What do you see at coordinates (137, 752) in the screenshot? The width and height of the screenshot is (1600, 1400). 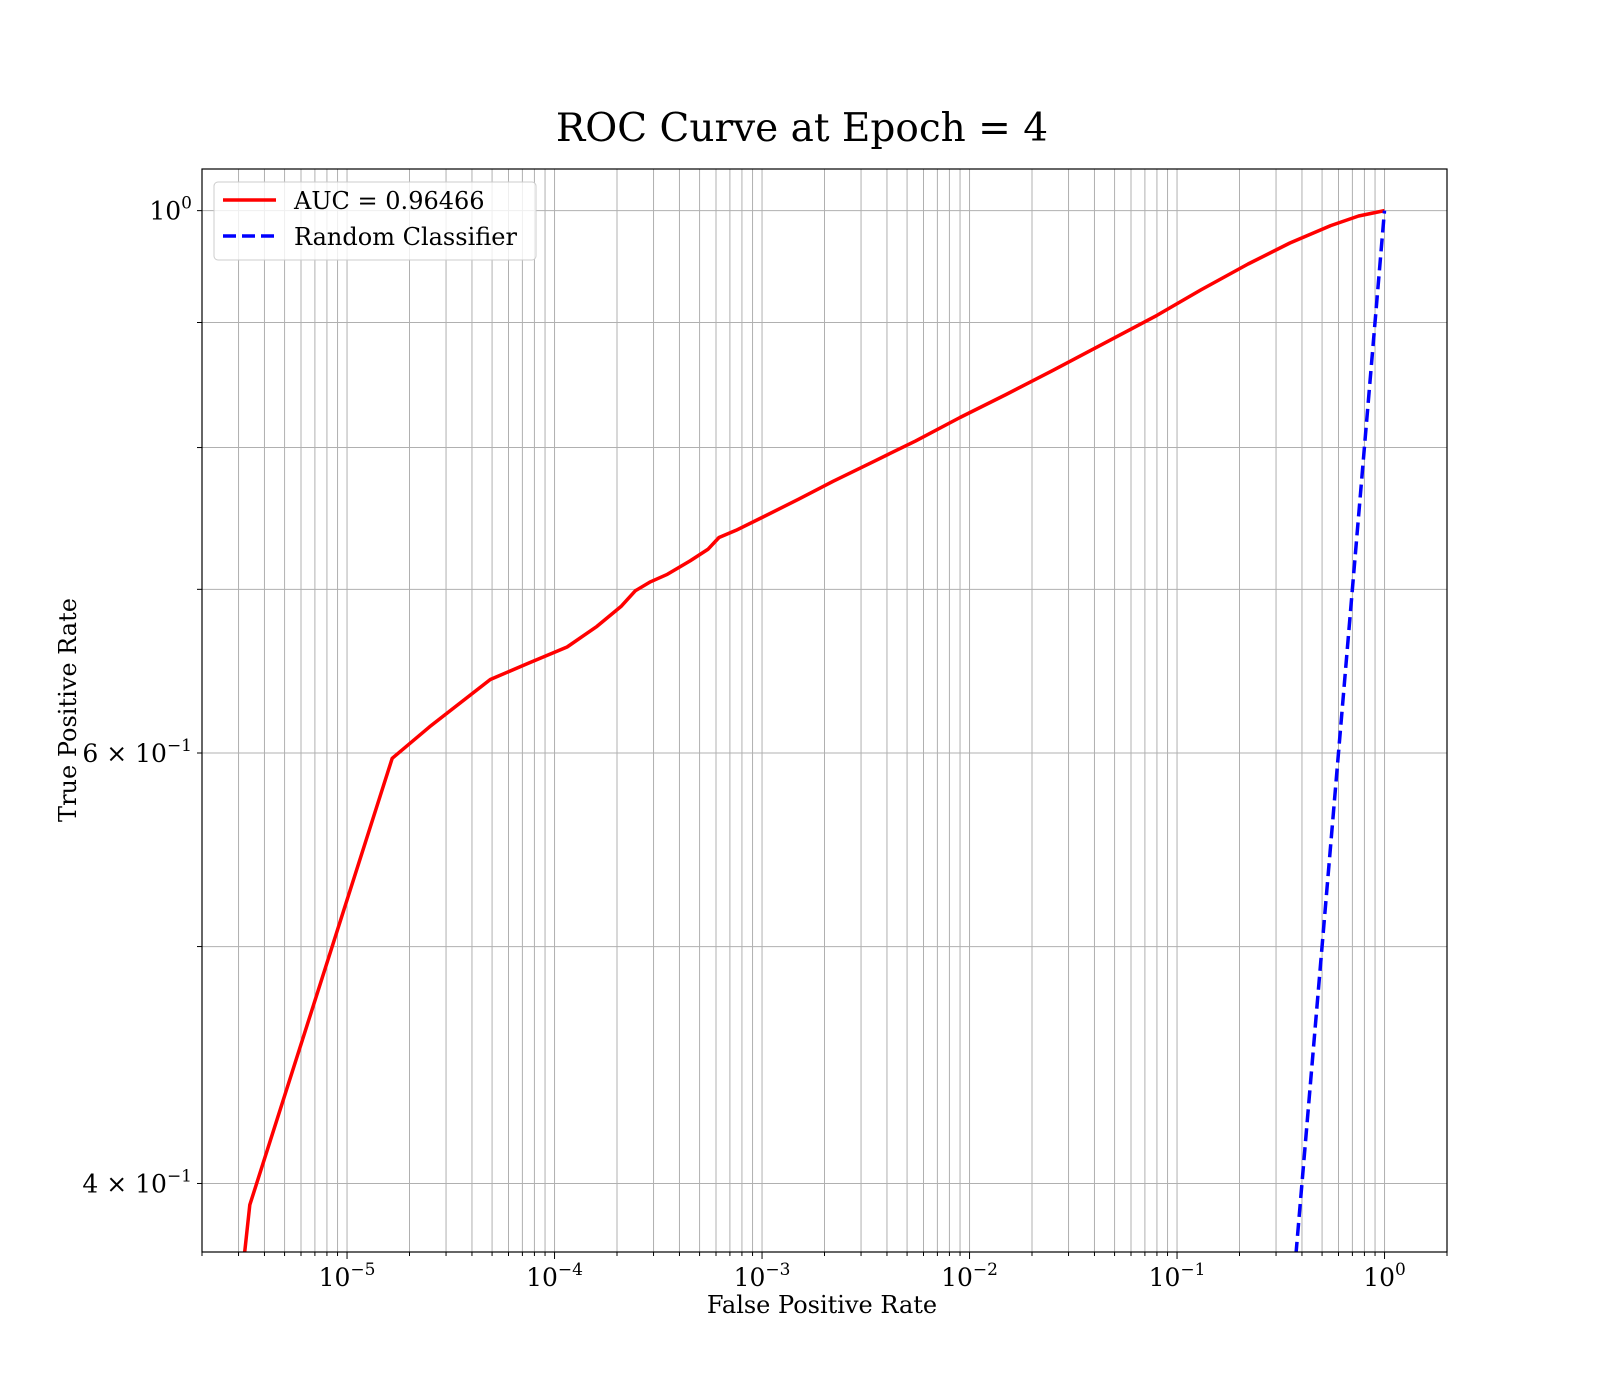 I see `y-tick-label: 6 × 10⁻¹` at bounding box center [137, 752].